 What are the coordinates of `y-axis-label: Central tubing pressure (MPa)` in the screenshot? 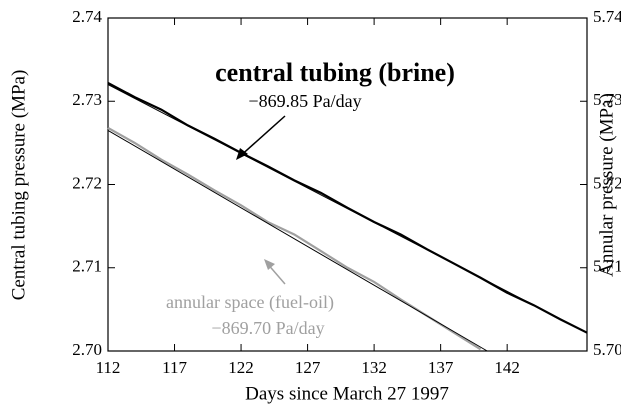 It's located at (18, 185).